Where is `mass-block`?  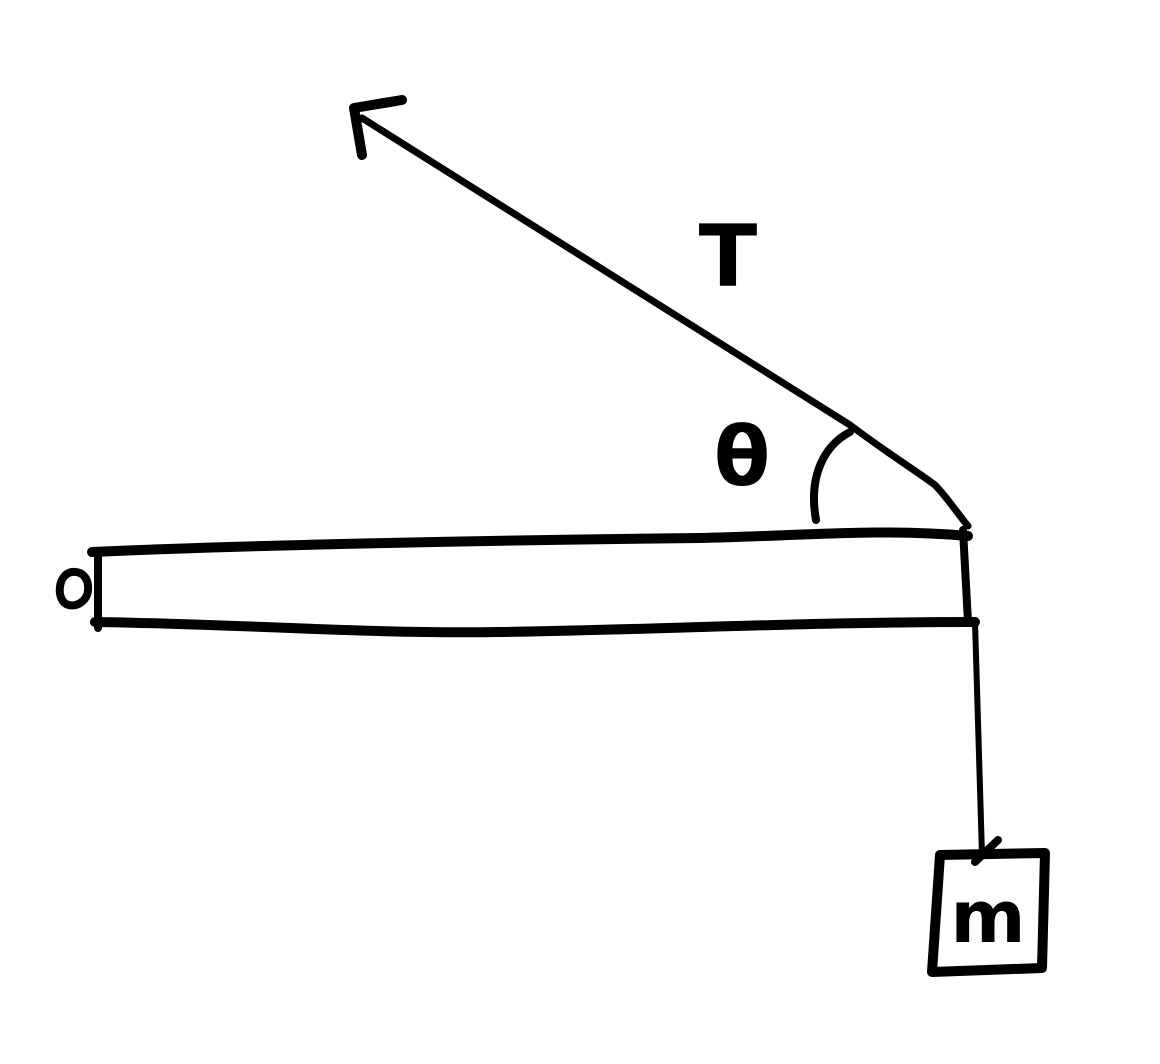
mass-block is located at coordinates (988, 906).